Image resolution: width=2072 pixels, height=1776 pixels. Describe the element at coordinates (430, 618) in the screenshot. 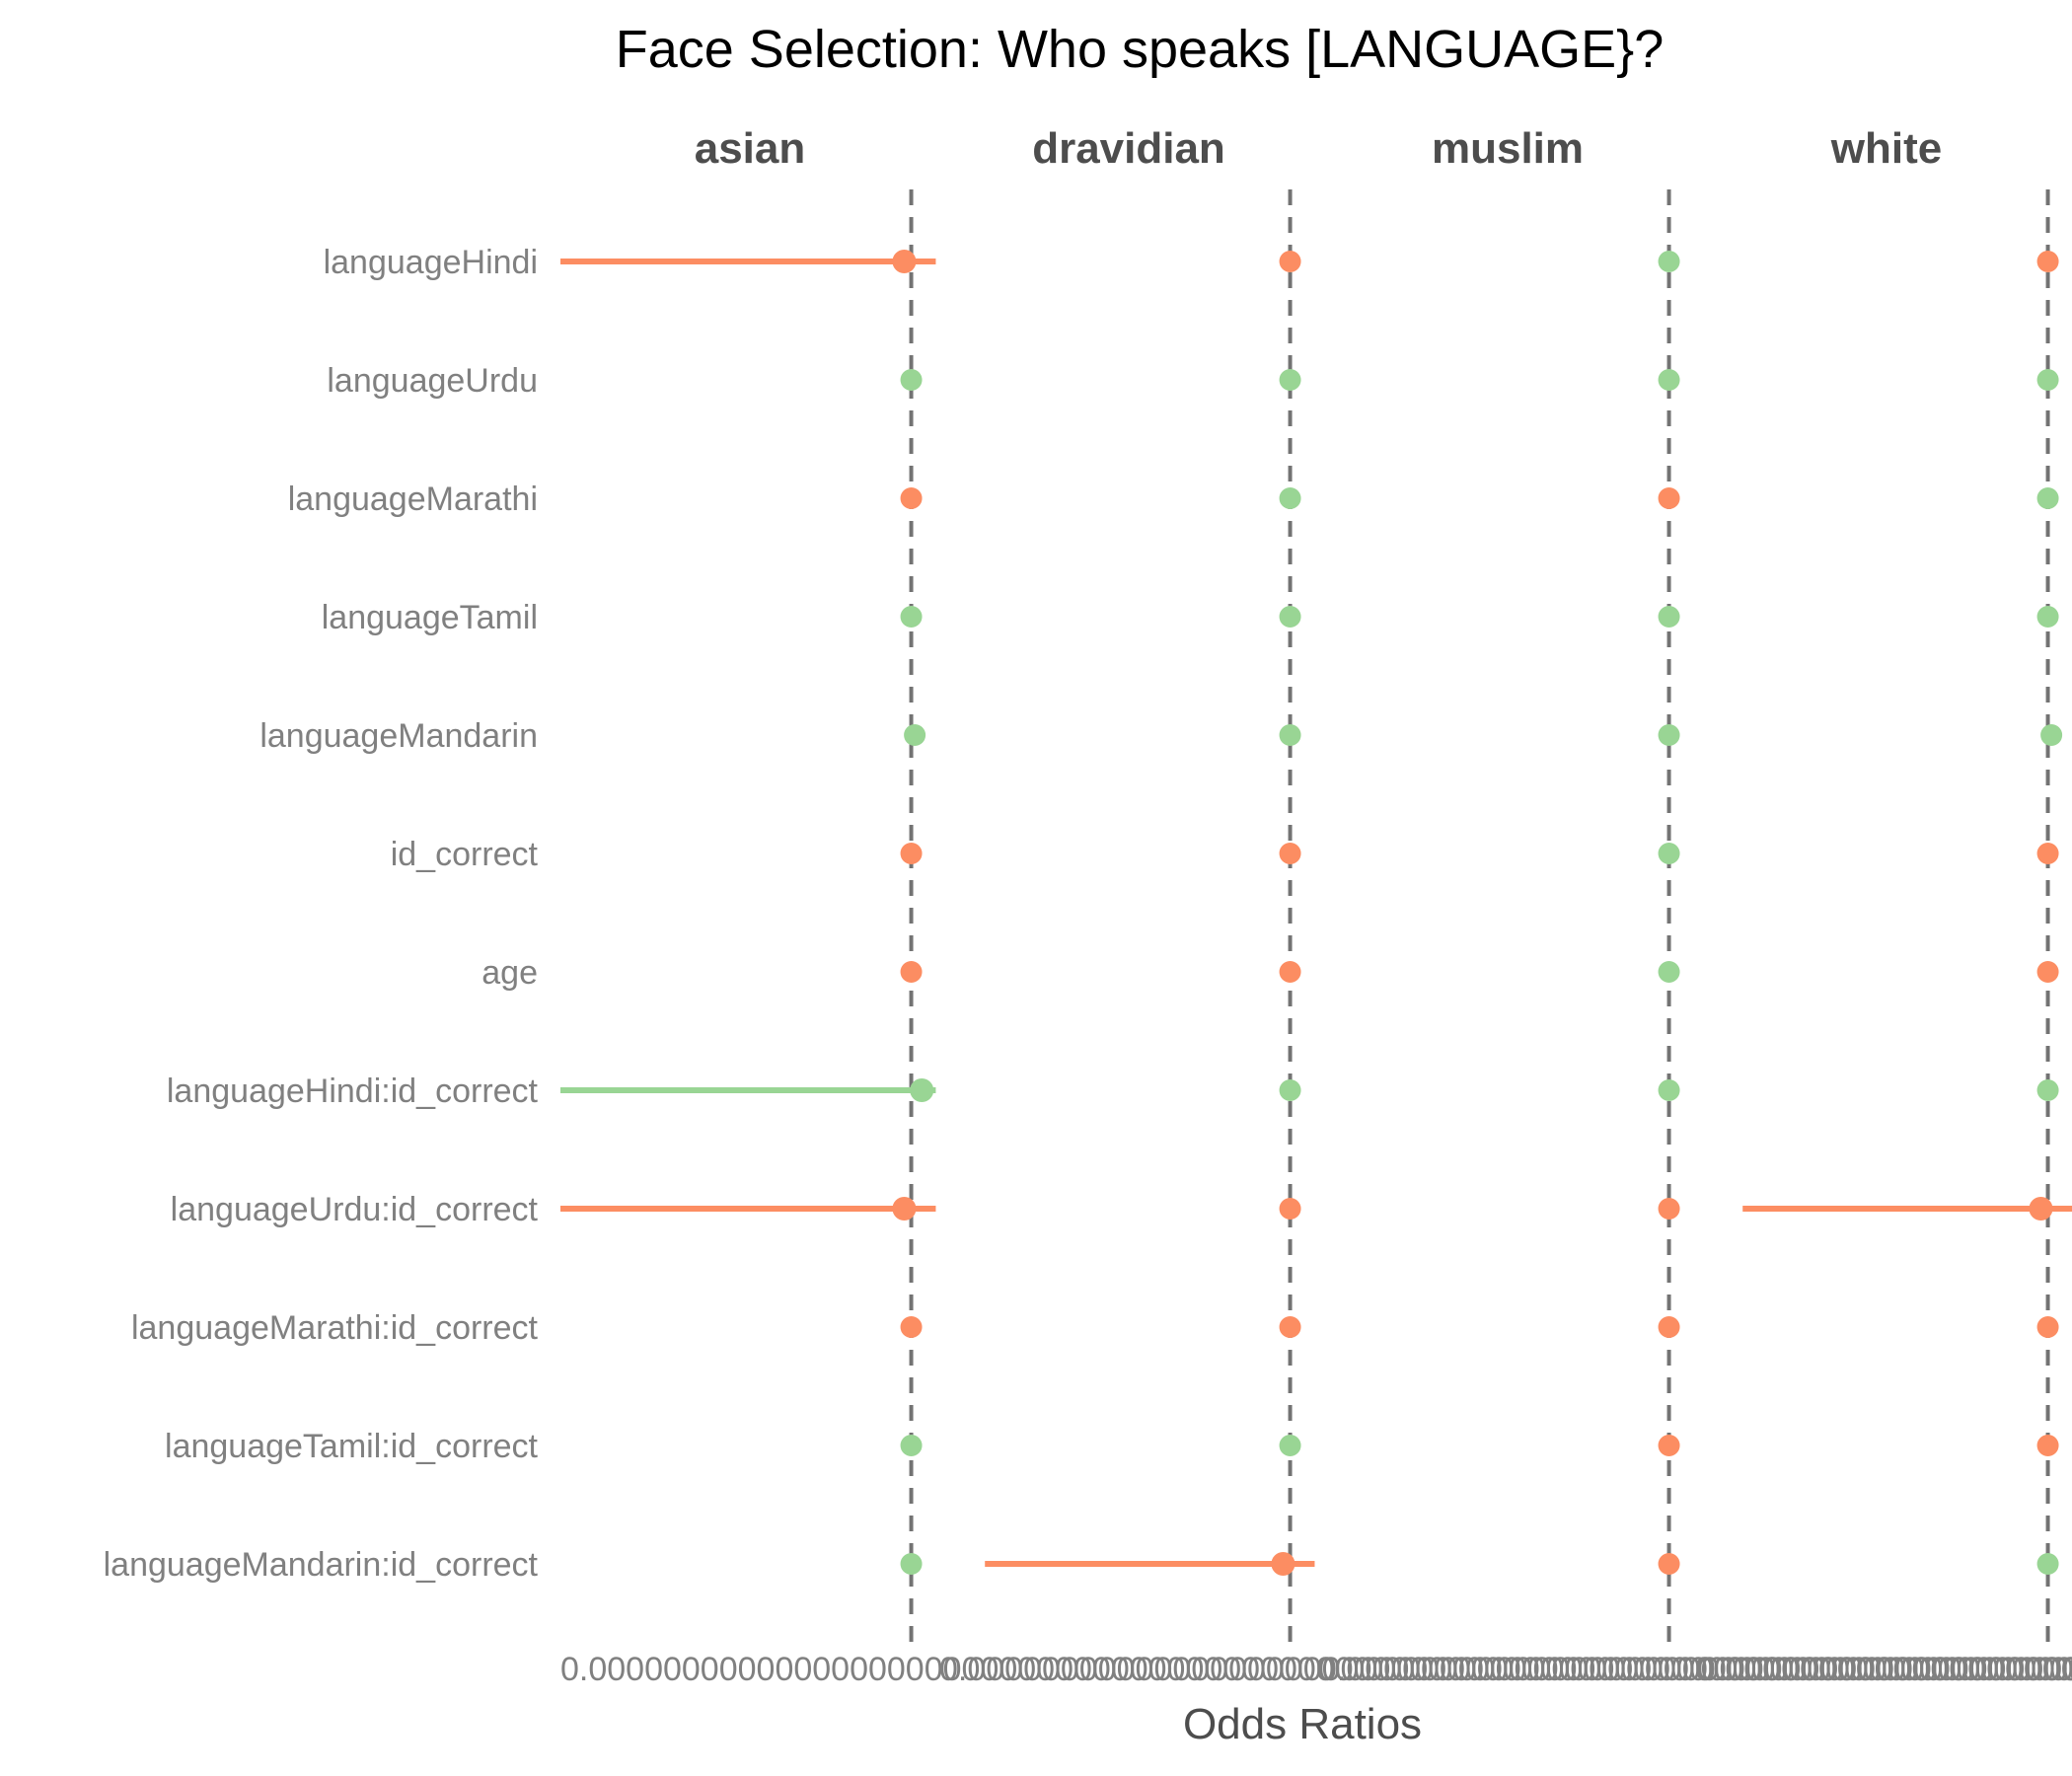

I see `y-tick-label-languagetamil: languageTamil` at that location.